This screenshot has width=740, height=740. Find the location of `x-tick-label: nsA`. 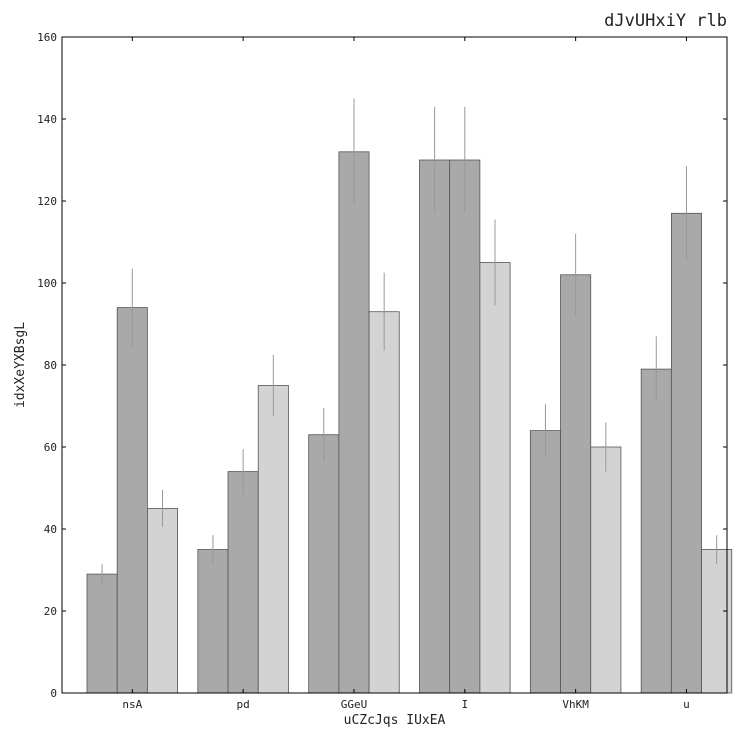

x-tick-label: nsA is located at coordinates (132, 704).